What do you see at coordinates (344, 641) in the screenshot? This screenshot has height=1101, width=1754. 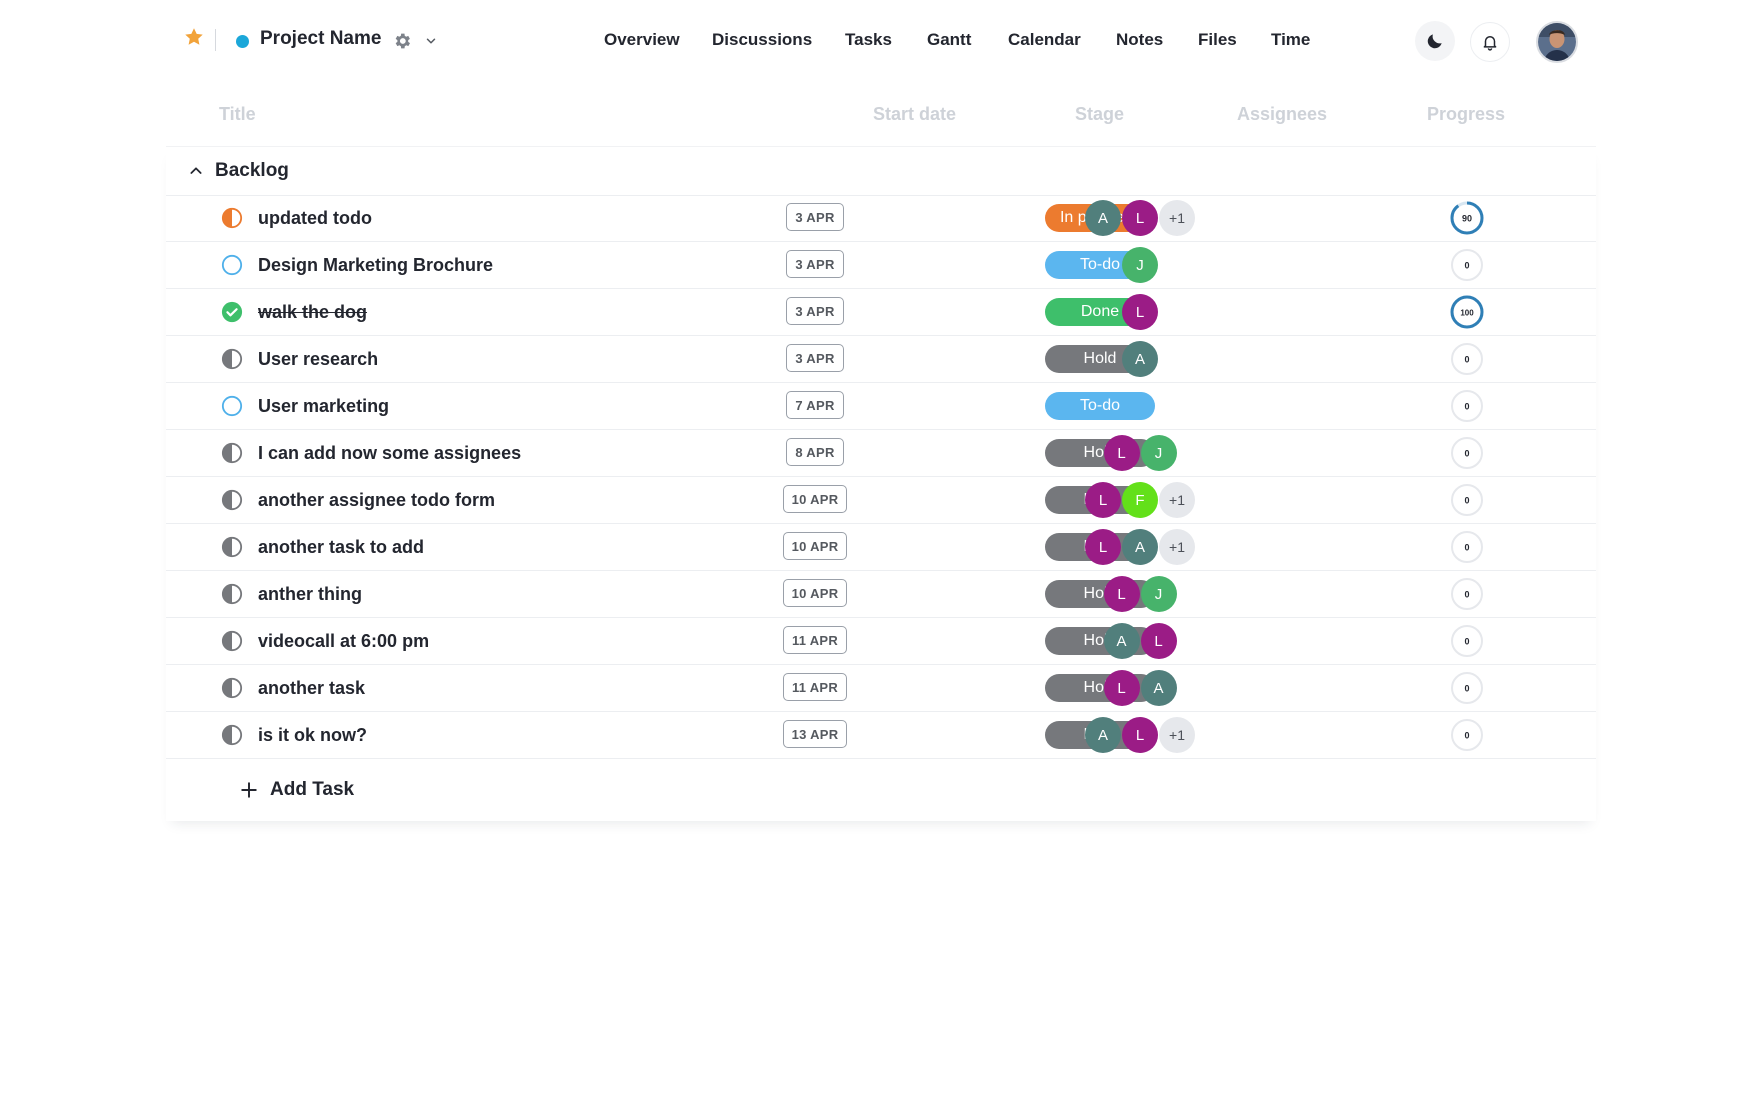 I see `task-title: videocall at 6:00 pm` at bounding box center [344, 641].